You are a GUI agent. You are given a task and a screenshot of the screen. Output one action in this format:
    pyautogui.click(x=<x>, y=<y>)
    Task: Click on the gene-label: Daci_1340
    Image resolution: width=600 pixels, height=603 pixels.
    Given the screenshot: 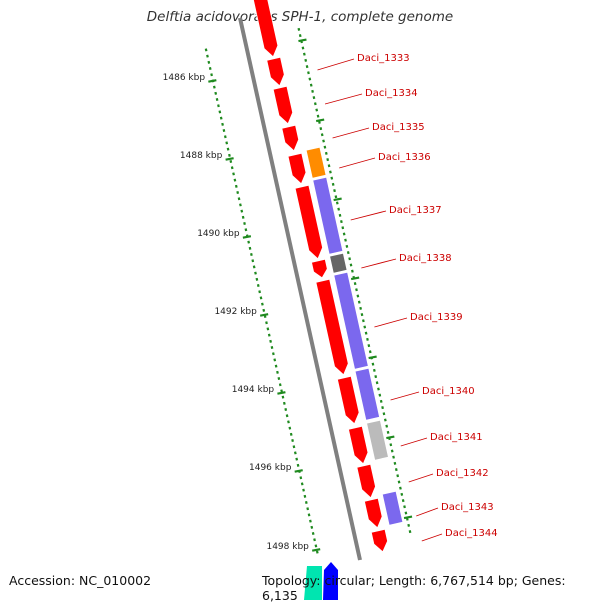 What is the action you would take?
    pyautogui.click(x=448, y=391)
    